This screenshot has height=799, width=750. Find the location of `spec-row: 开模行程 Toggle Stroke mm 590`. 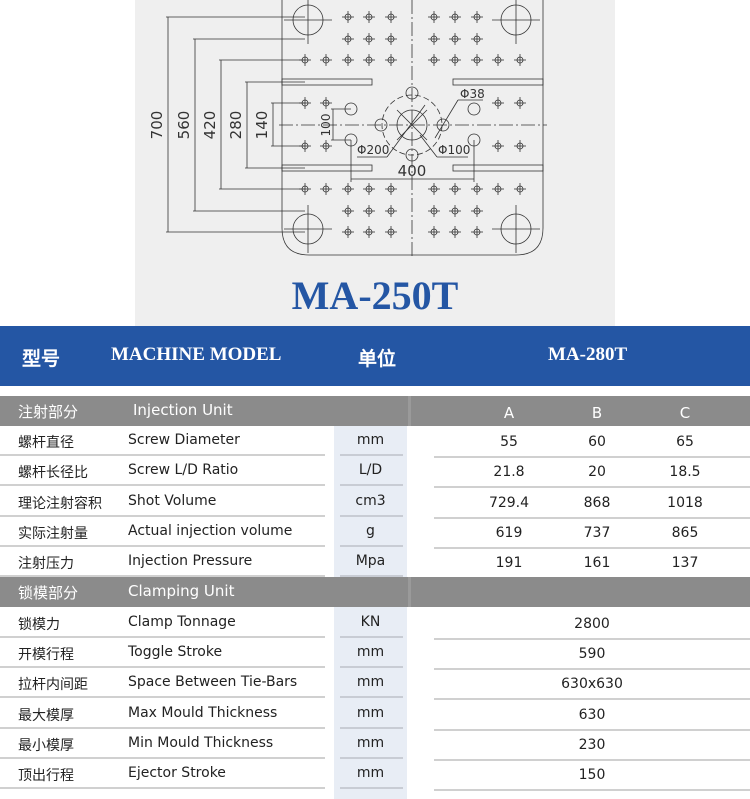

spec-row: 开模行程 Toggle Stroke mm 590 is located at coordinates (375, 654).